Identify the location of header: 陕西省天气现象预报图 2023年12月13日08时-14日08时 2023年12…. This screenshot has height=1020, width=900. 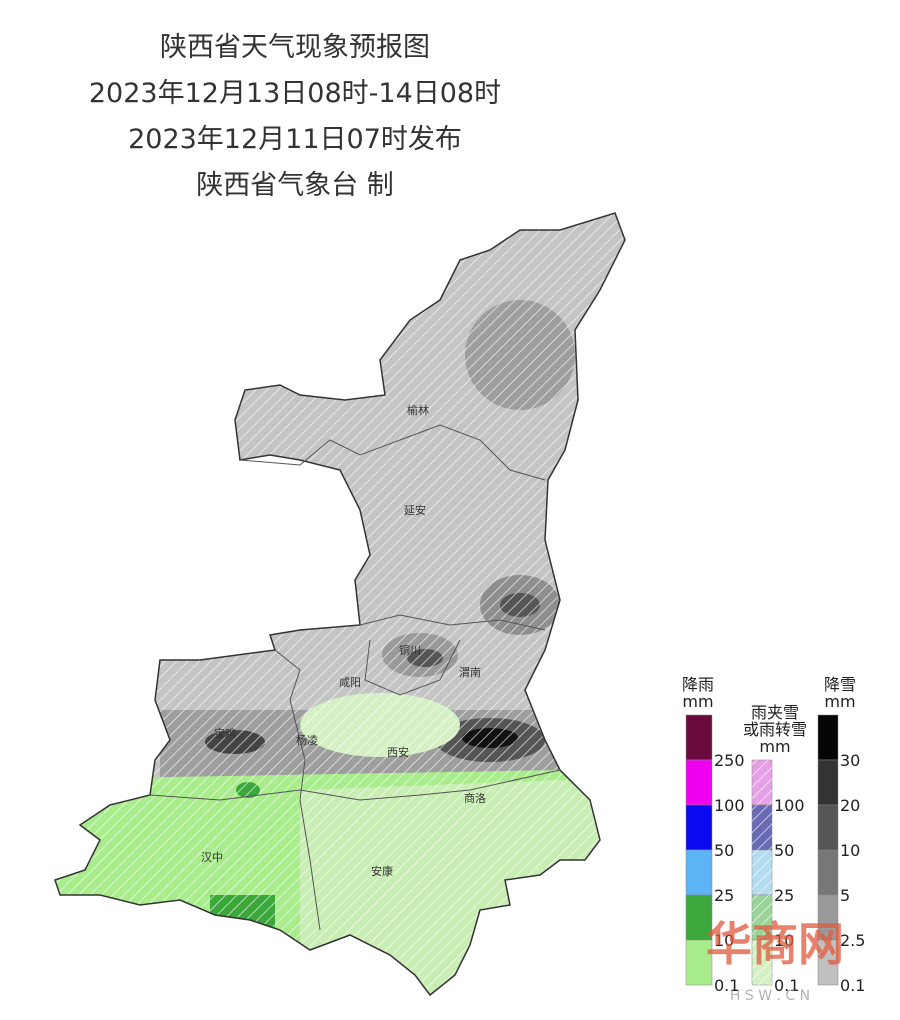
(295, 116).